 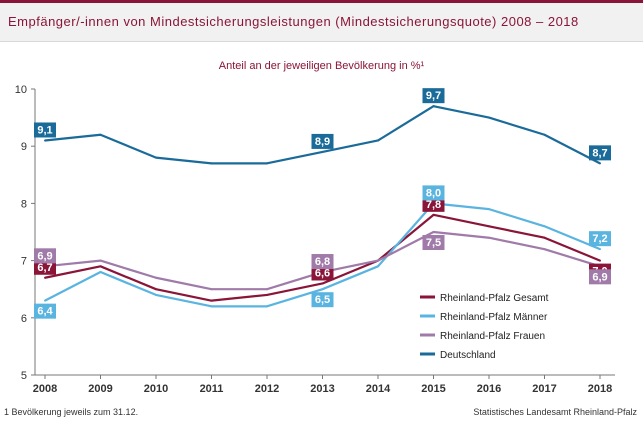 I want to click on x-tick-label: 2012, so click(x=267, y=389).